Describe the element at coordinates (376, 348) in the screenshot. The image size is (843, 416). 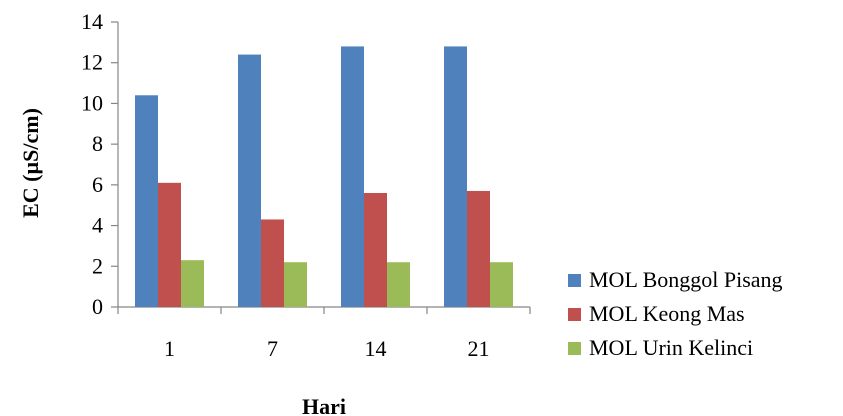
I see `x-tick-label: 14` at that location.